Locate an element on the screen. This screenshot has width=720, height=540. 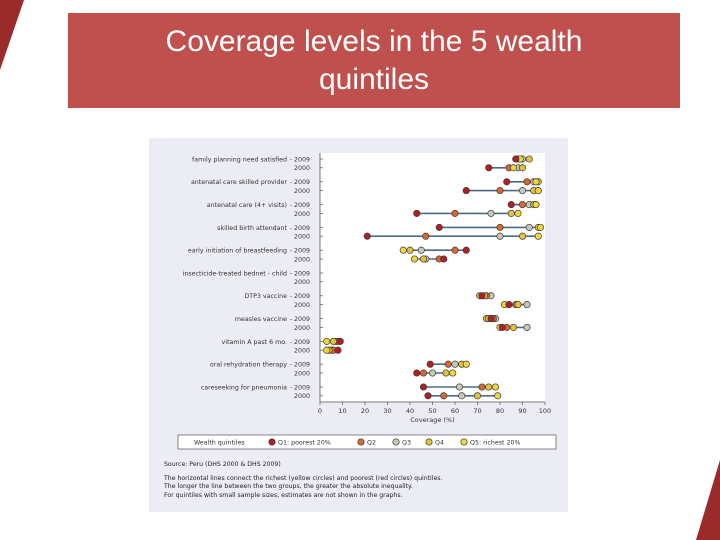
indicator-label: antenatal care (4+ visits) is located at coordinates (247, 205).